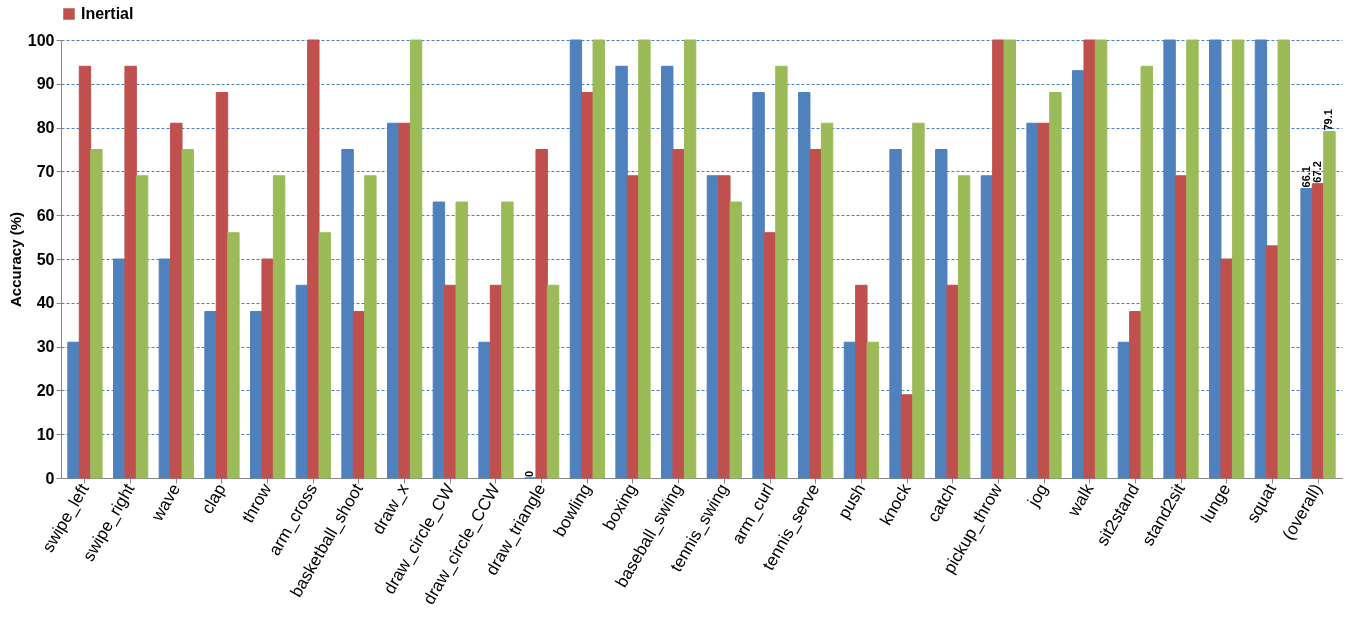 The height and width of the screenshot is (623, 1360). Describe the element at coordinates (41, 40) in the screenshot. I see `y-tick-label: 100` at that location.